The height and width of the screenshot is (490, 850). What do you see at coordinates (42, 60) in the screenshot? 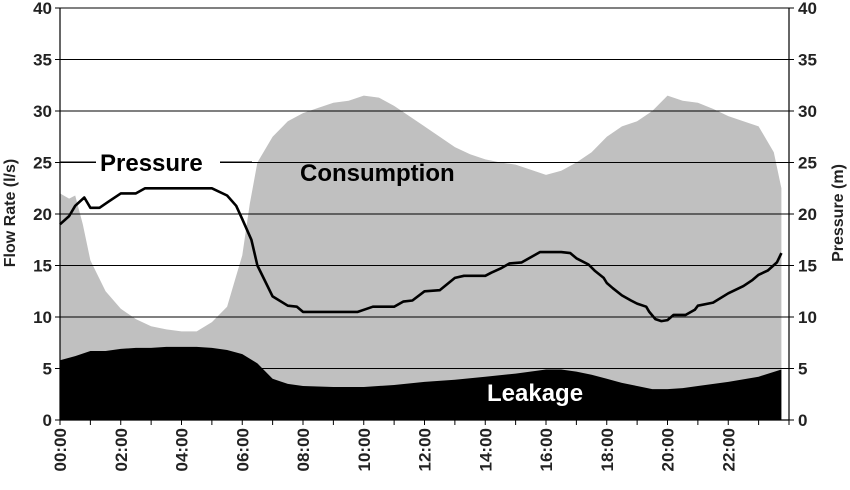
I see `y-tick-label: 35` at bounding box center [42, 60].